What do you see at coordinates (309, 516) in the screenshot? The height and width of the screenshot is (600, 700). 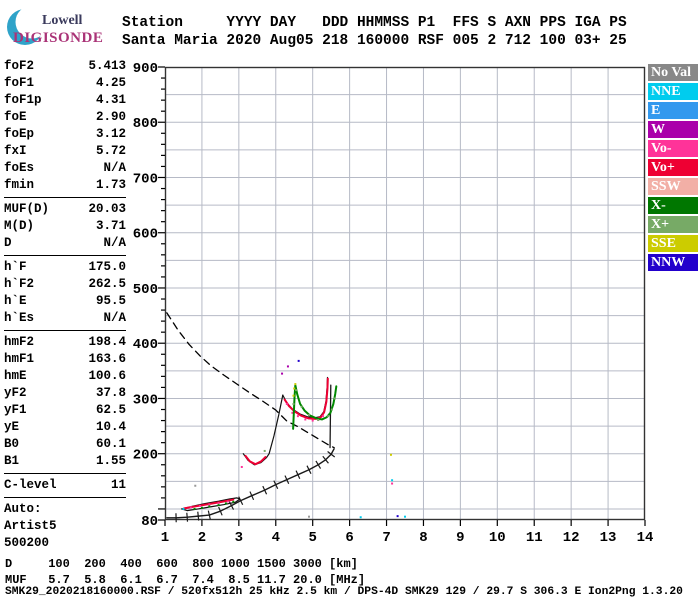 I see `scatter-dots-noval` at bounding box center [309, 516].